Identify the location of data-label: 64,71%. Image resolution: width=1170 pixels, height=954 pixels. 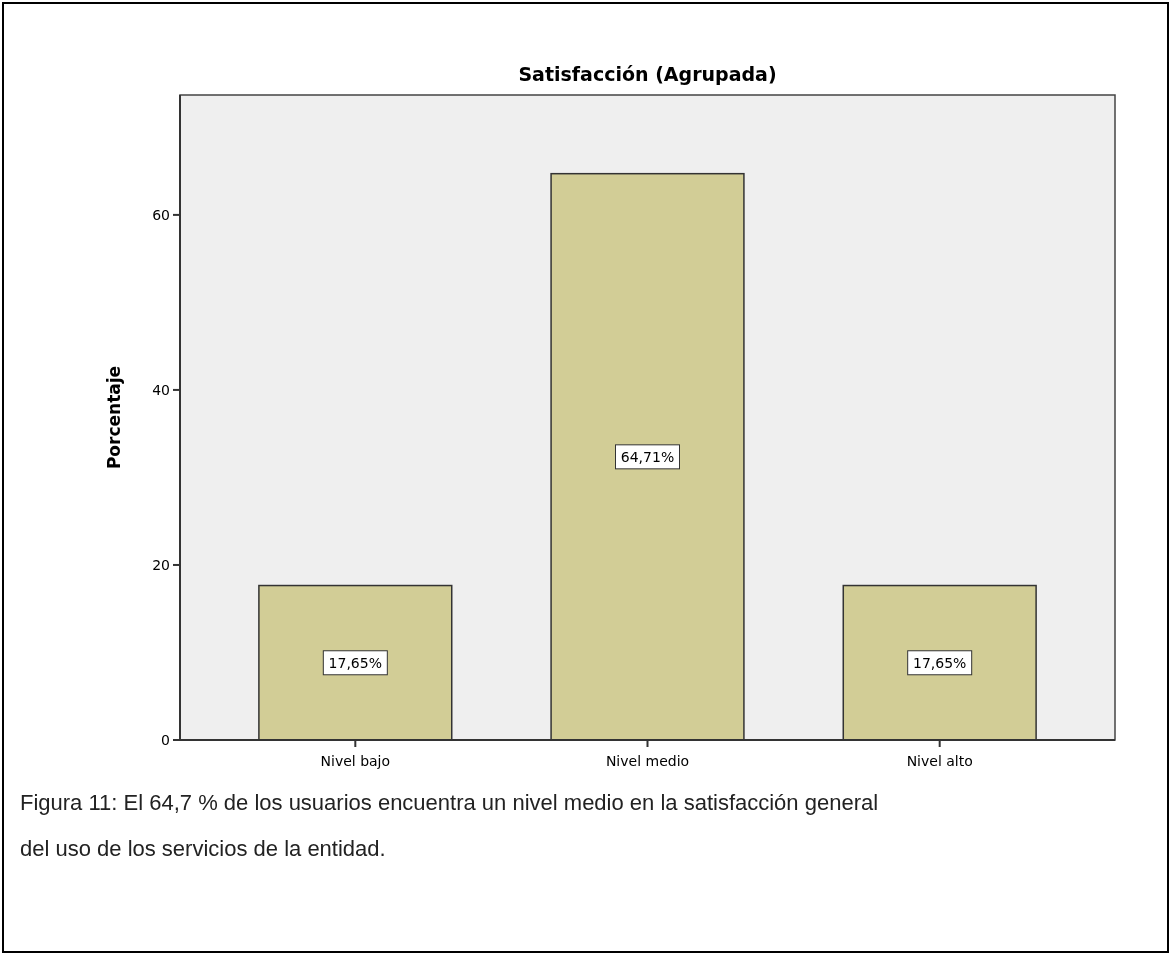
(647, 456).